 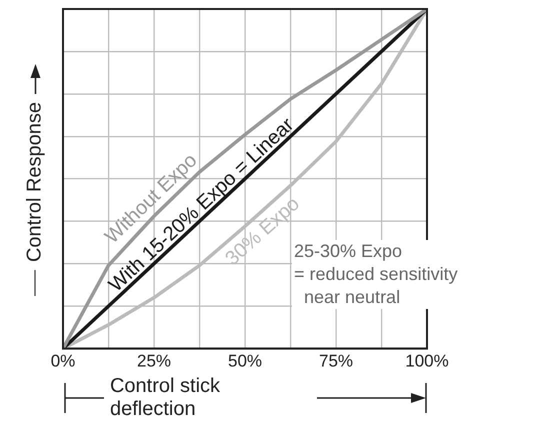 I want to click on y-axis-title: Control Response, so click(x=35, y=181).